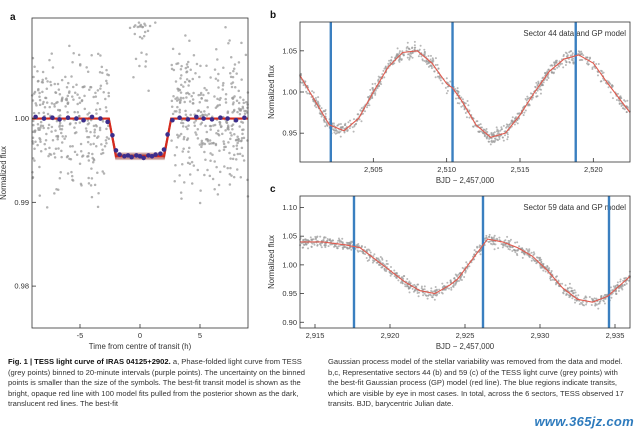 This screenshot has height=433, width=640. I want to click on panel-c-x-tick-label: 2,925, so click(465, 335).